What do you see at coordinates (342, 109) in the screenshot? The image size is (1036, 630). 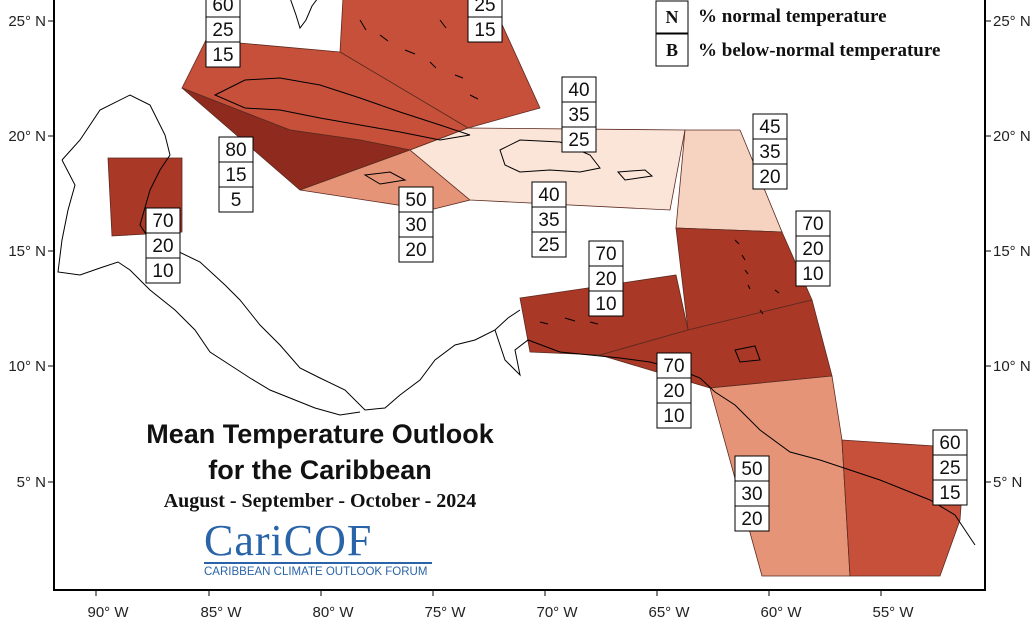 I see `coast-cuba` at bounding box center [342, 109].